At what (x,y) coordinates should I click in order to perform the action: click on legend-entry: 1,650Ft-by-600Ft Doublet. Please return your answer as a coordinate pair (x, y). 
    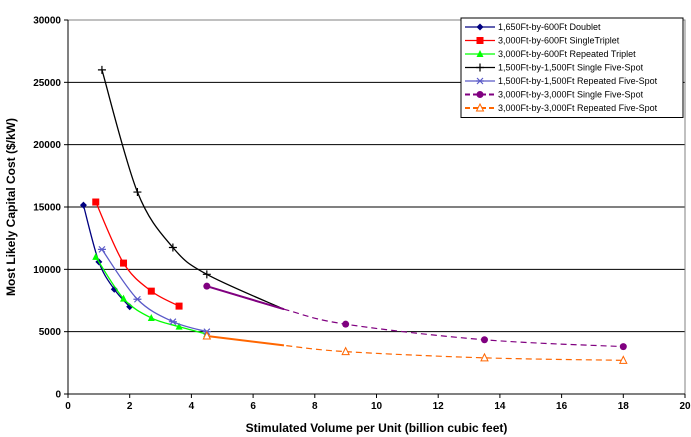
    Looking at the image, I should click on (533, 27).